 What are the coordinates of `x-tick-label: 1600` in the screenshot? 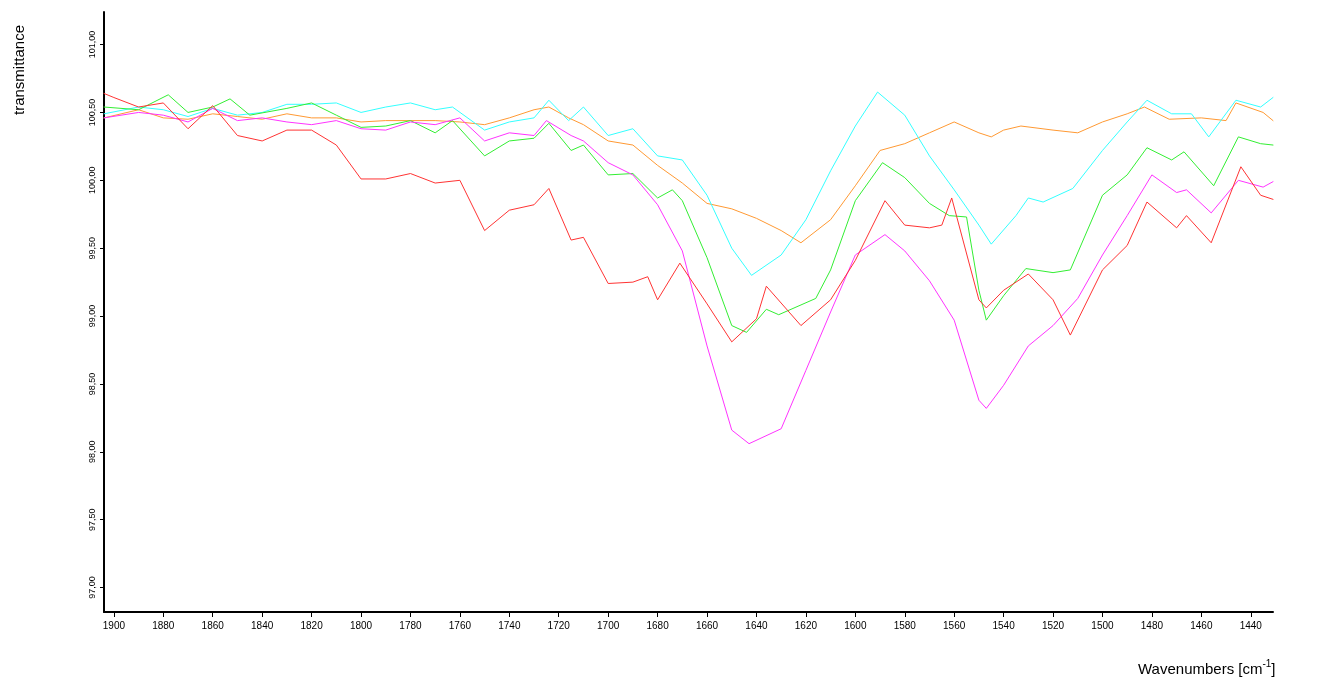 It's located at (855, 625).